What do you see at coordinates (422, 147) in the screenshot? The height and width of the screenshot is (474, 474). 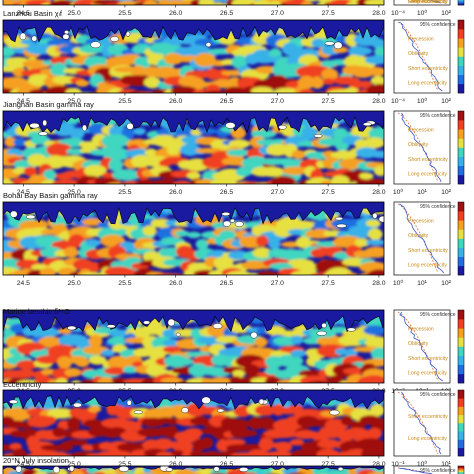 I see `spectrum-frame` at bounding box center [422, 147].